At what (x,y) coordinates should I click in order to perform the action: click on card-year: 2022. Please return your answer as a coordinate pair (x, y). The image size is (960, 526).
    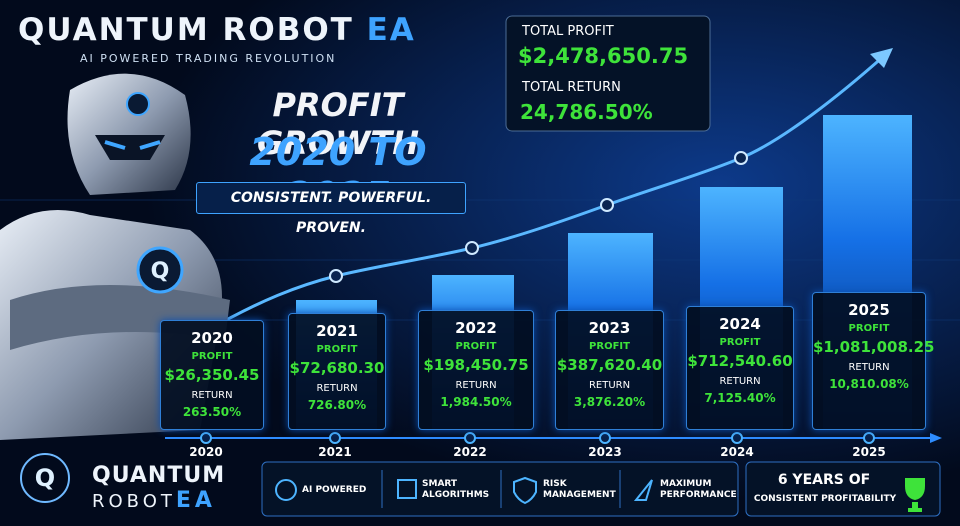
    Looking at the image, I should click on (476, 328).